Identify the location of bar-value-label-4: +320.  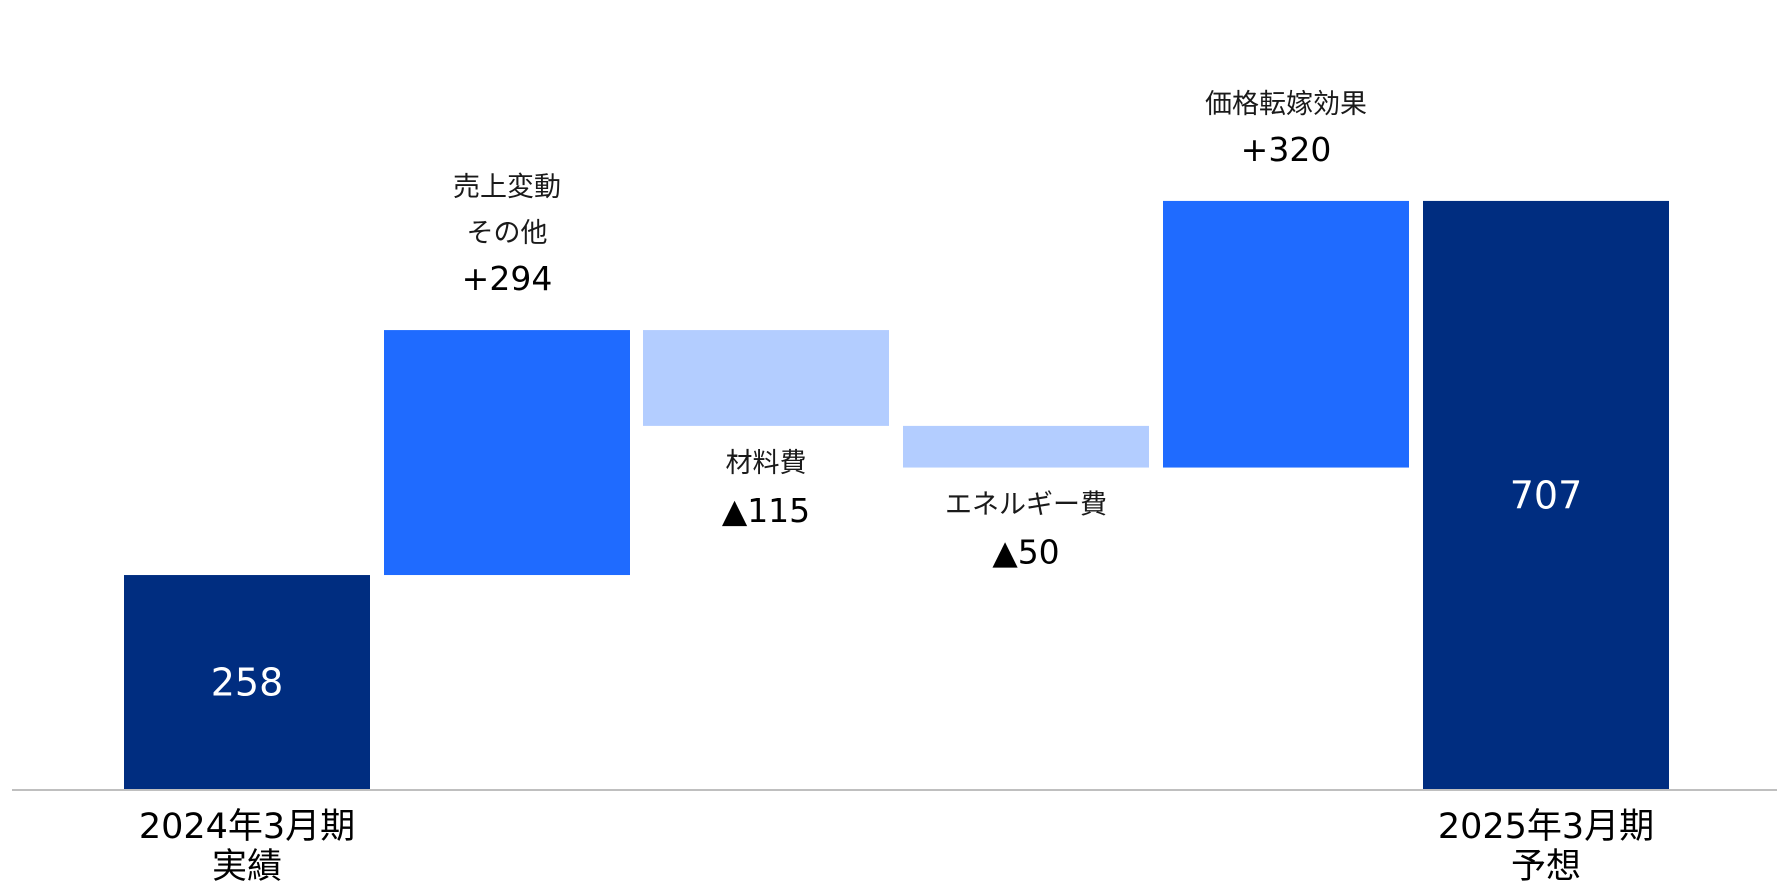
(1286, 149).